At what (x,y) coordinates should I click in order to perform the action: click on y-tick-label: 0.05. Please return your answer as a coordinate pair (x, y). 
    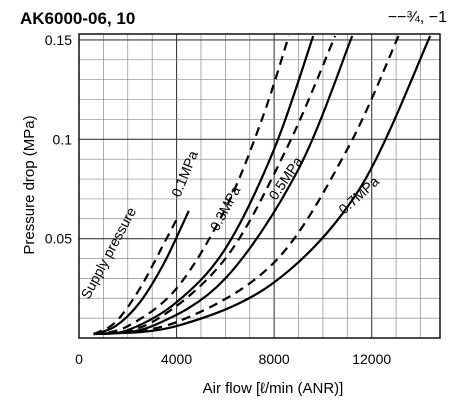
    Looking at the image, I should click on (58, 239).